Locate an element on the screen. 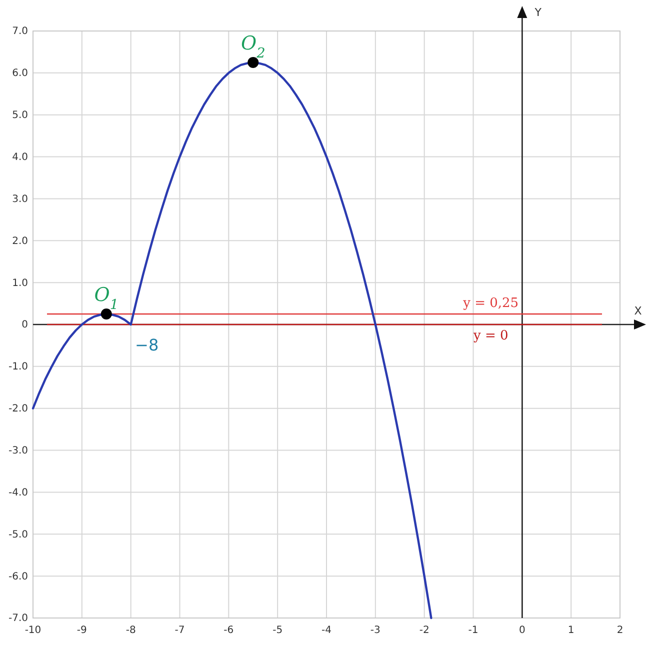  y-tick-label: -3.0 is located at coordinates (18, 450).